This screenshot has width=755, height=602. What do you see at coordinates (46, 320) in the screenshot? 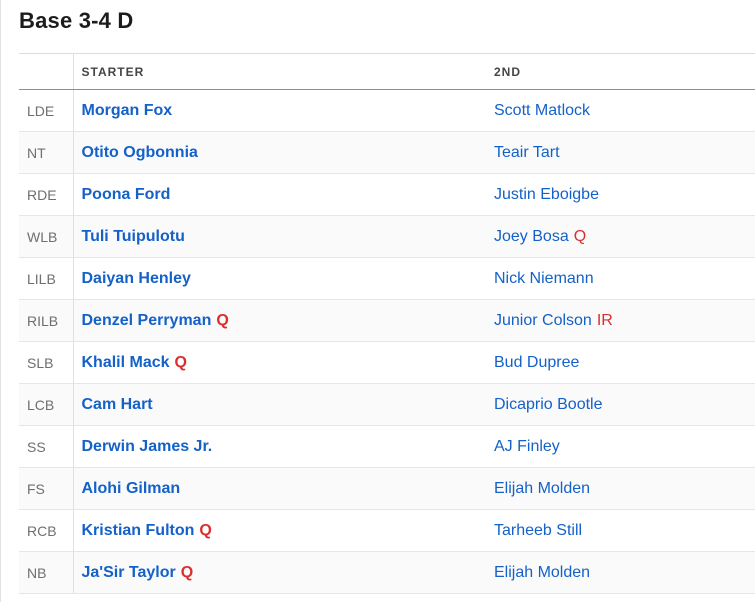
I see `position-label: RILB` at bounding box center [46, 320].